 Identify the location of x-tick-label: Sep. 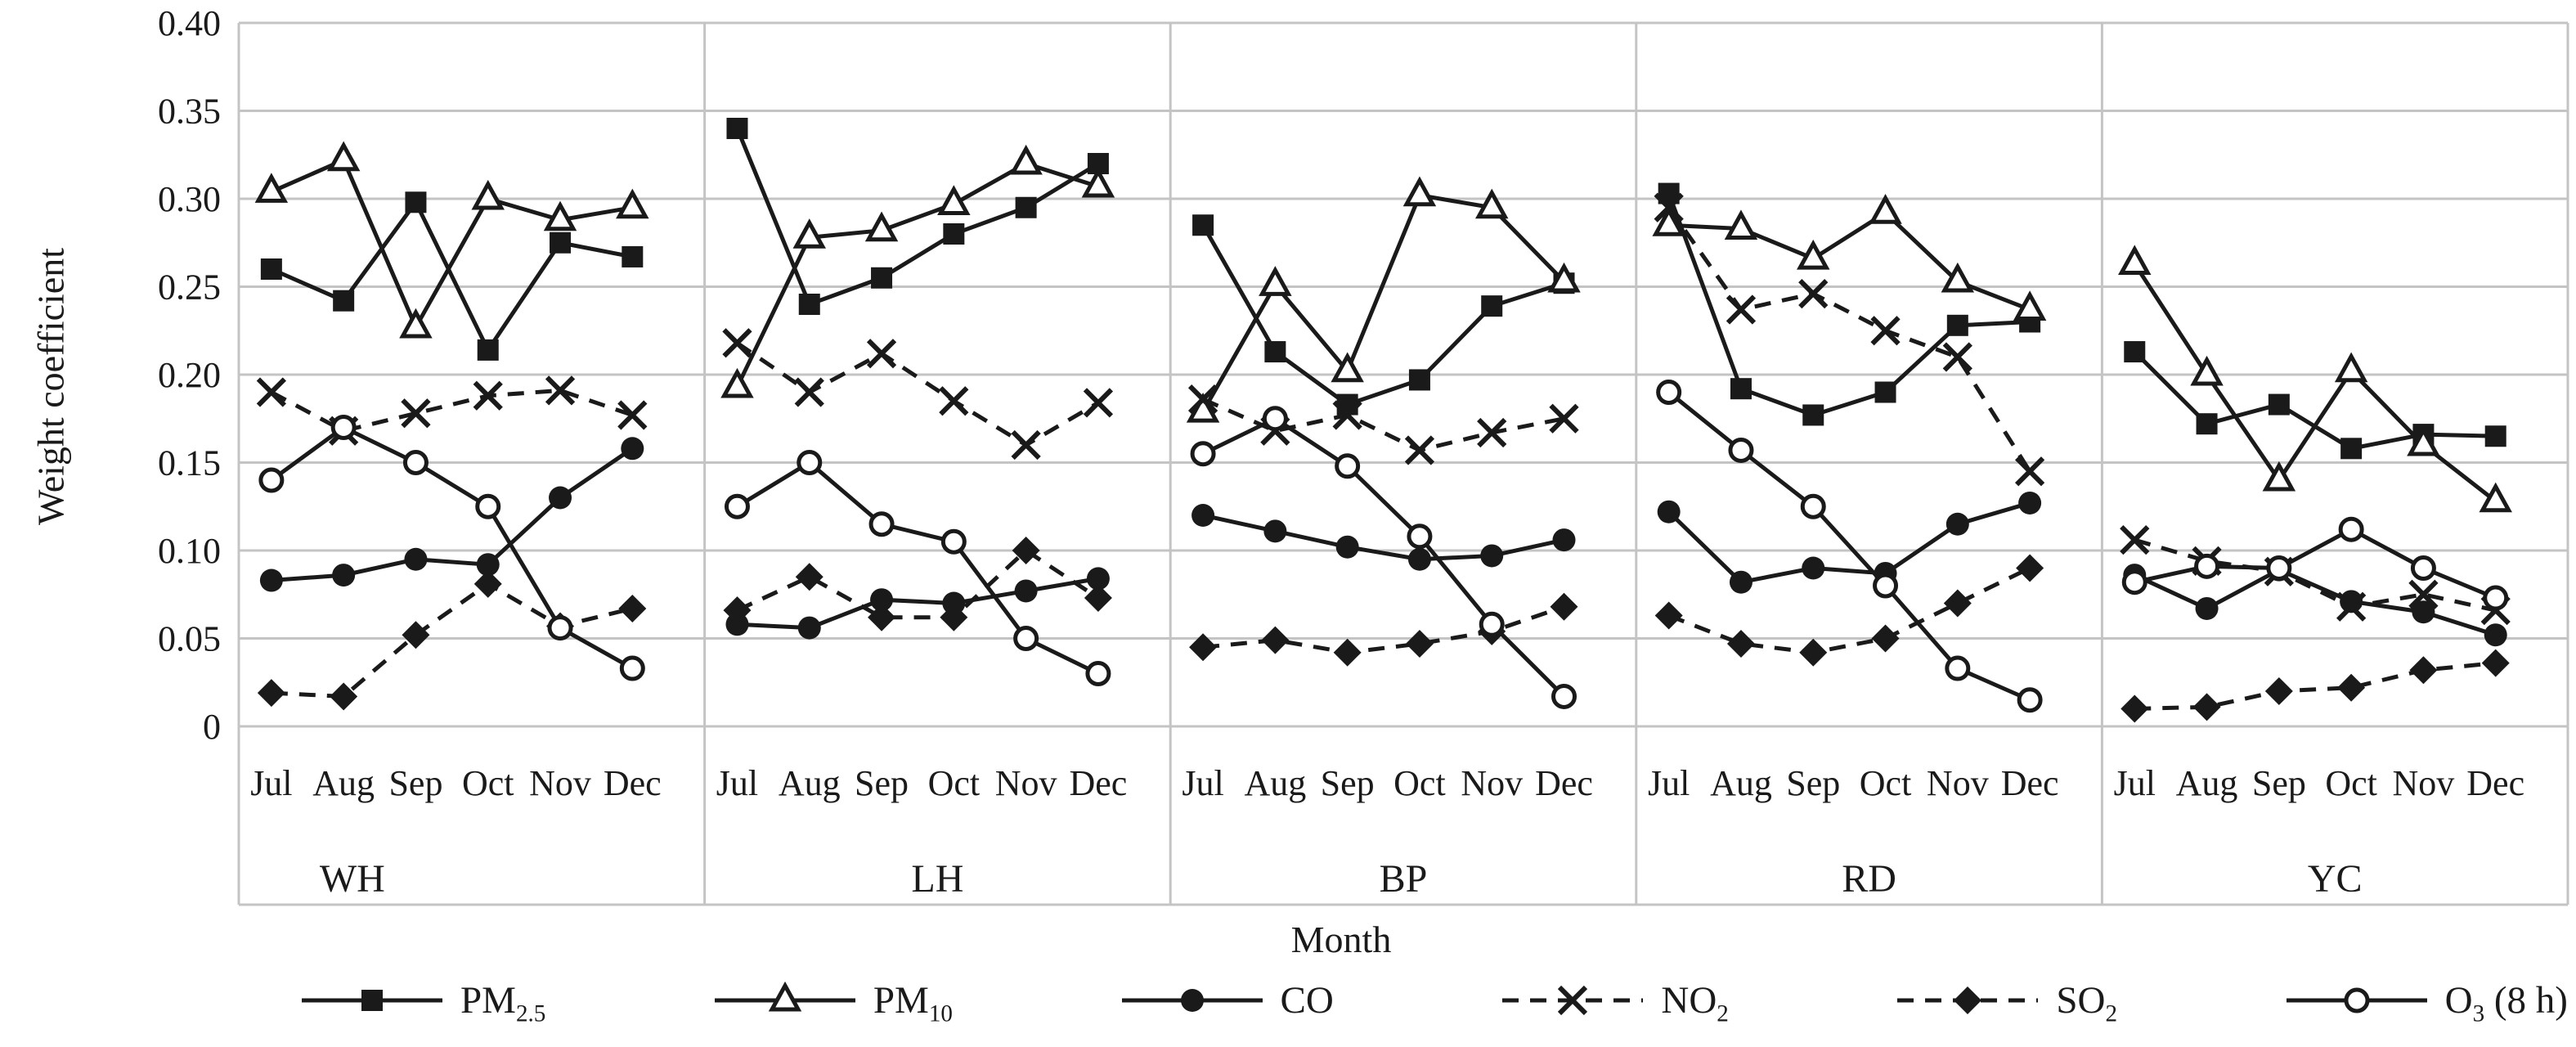
(2279, 783).